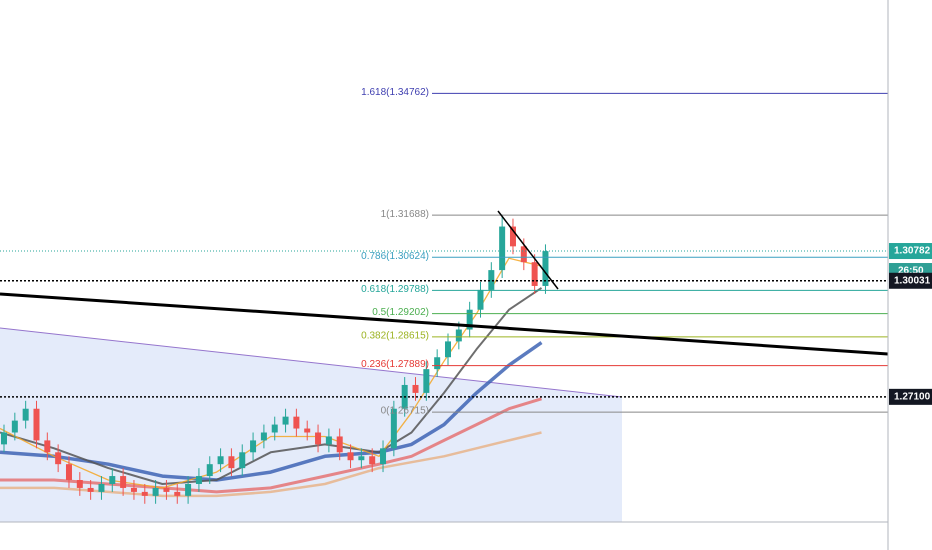 The height and width of the screenshot is (550, 932). I want to click on trend-line, so click(444, 324).